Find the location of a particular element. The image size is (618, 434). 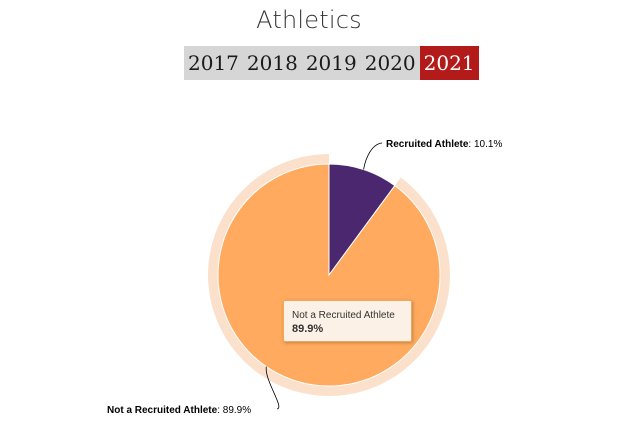

data-label-not-recruited-sep: : is located at coordinates (220, 410).